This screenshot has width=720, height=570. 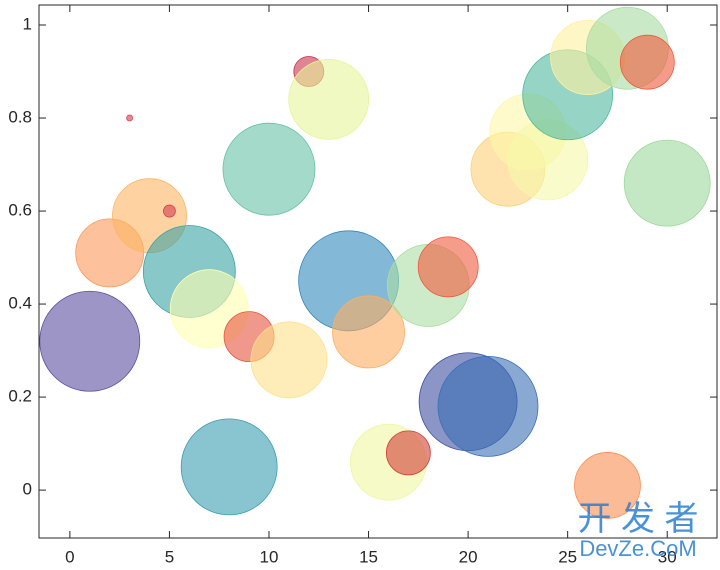 I want to click on x-tick-label: 30, so click(x=667, y=556).